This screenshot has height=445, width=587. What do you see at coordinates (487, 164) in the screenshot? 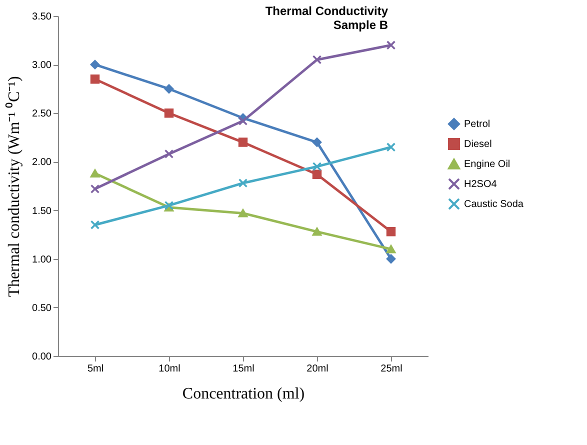
I see `legend-label: Engine Oil` at bounding box center [487, 164].